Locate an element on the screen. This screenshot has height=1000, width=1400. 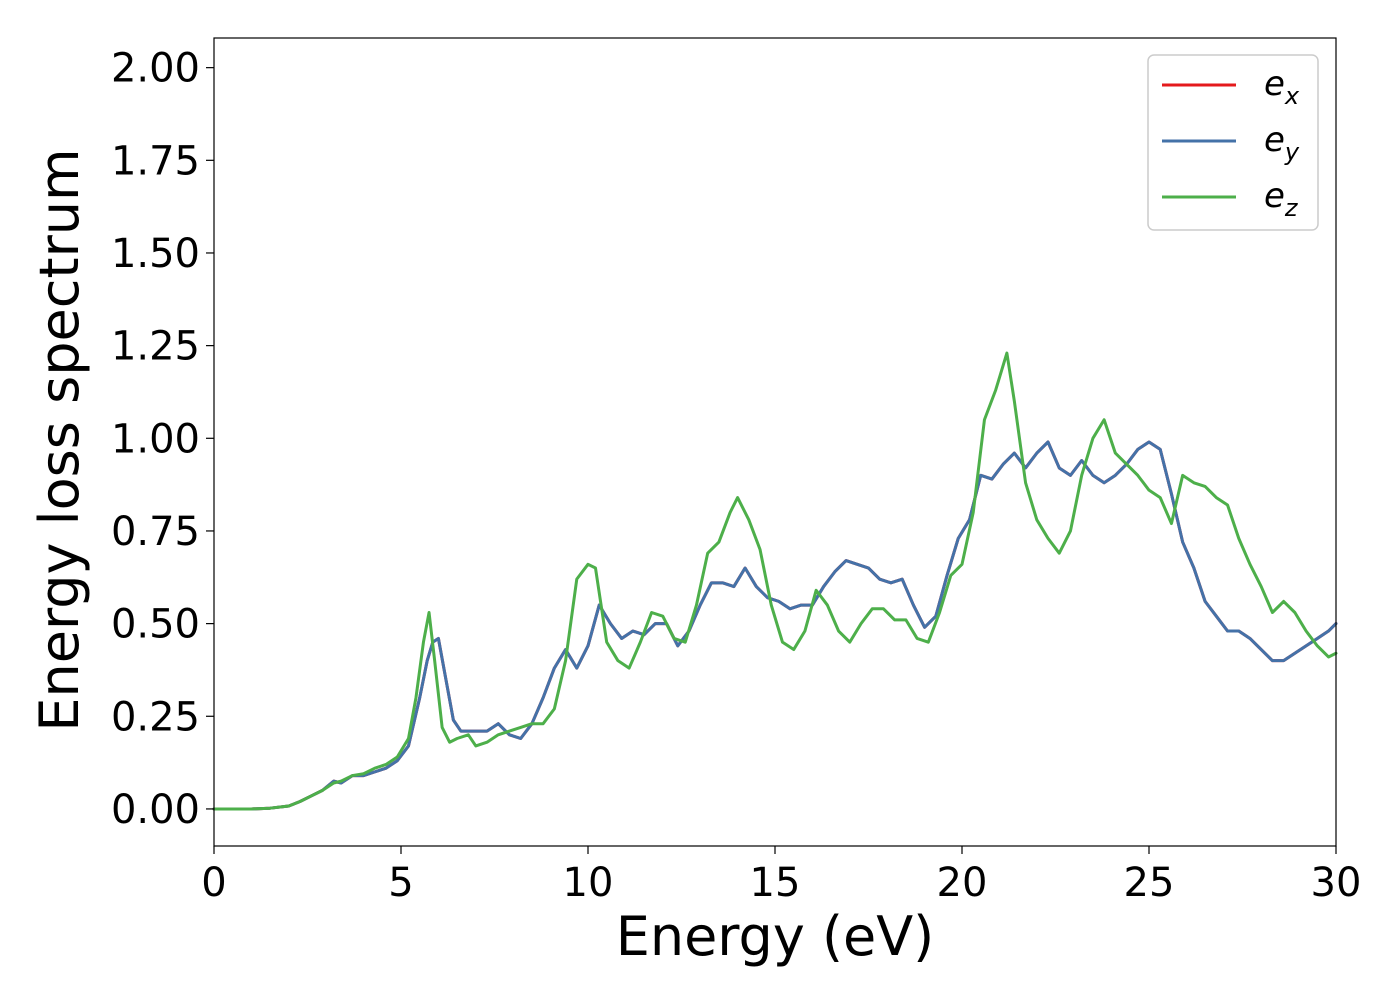
y-tick-label: 1.00 is located at coordinates (155, 439).